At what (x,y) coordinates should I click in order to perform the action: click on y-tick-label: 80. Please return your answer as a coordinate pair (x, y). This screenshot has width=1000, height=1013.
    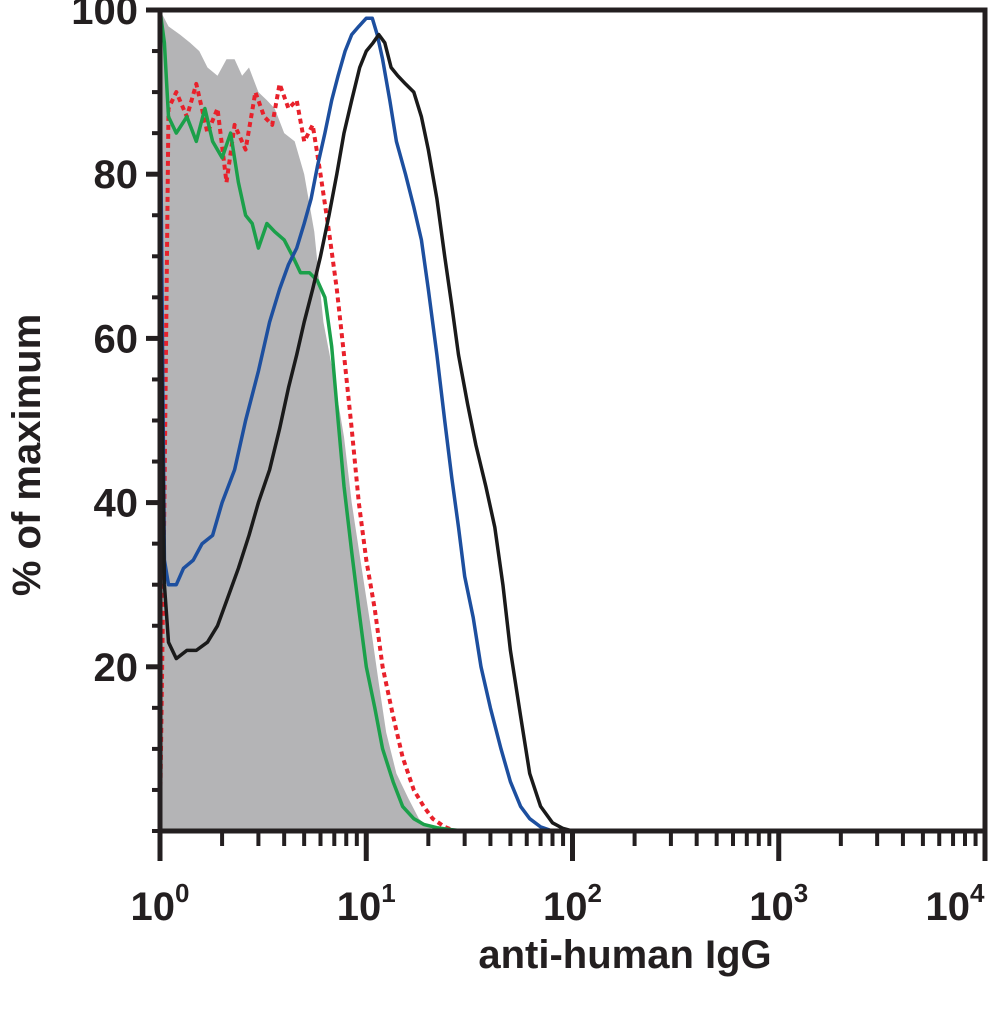
    Looking at the image, I should click on (116, 175).